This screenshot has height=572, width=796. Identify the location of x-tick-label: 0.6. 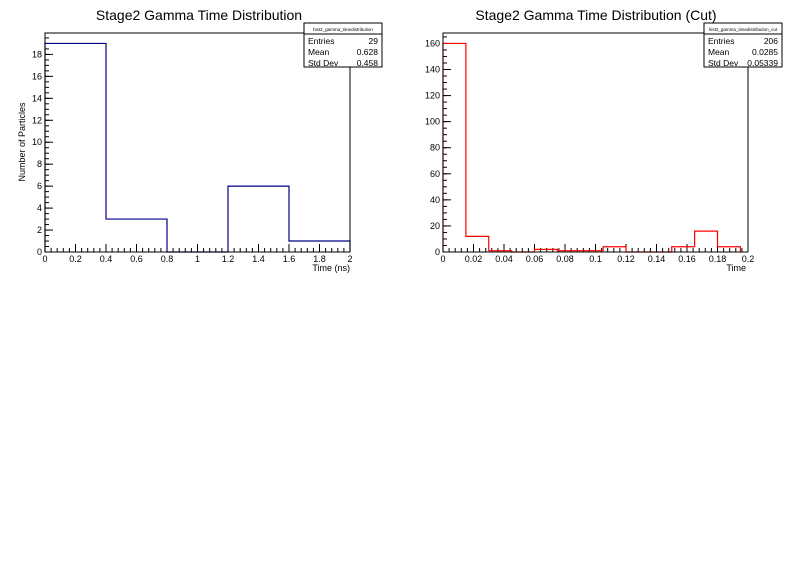
(136, 259).